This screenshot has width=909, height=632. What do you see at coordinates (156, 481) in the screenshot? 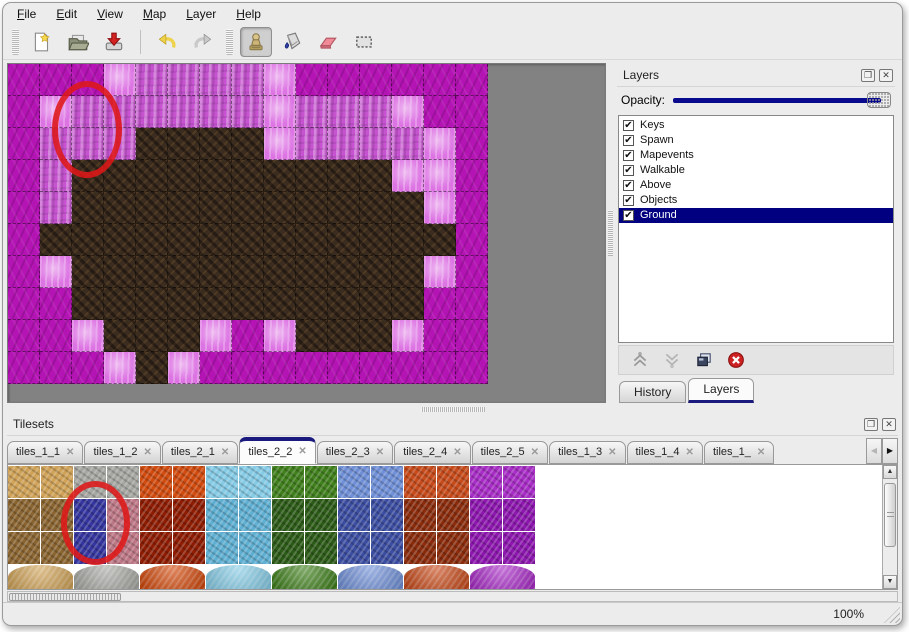
I see `tileset-tile-lava` at bounding box center [156, 481].